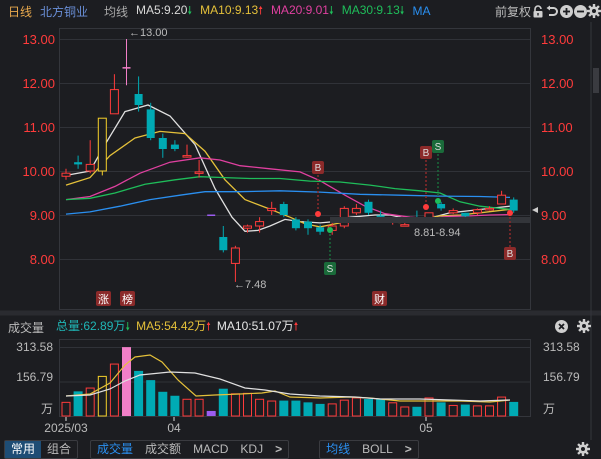 The height and width of the screenshot is (459, 601). What do you see at coordinates (535, 210) in the screenshot?
I see `current-price-marker` at bounding box center [535, 210].